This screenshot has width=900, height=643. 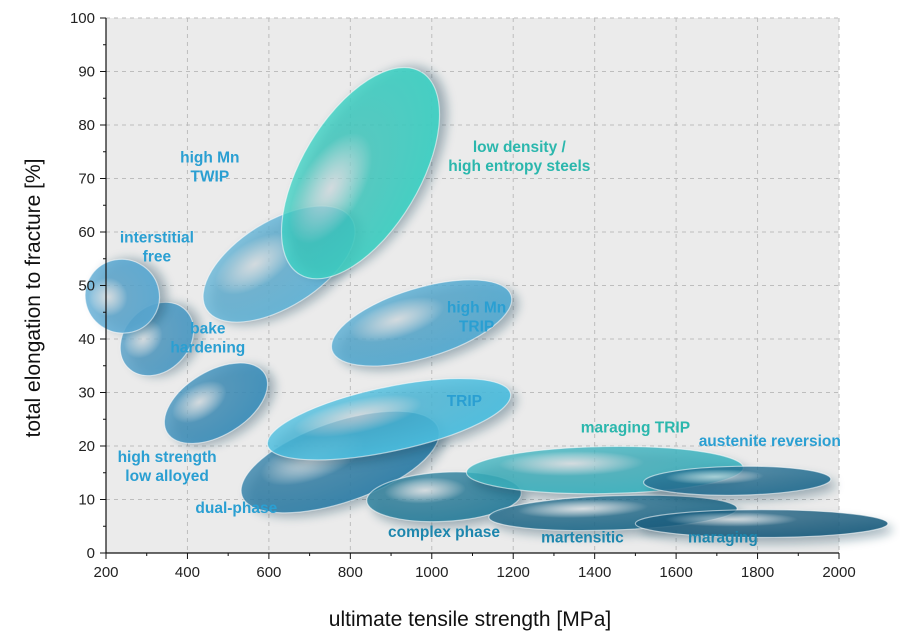 I want to click on y-tick-label: 50, so click(x=86, y=286).